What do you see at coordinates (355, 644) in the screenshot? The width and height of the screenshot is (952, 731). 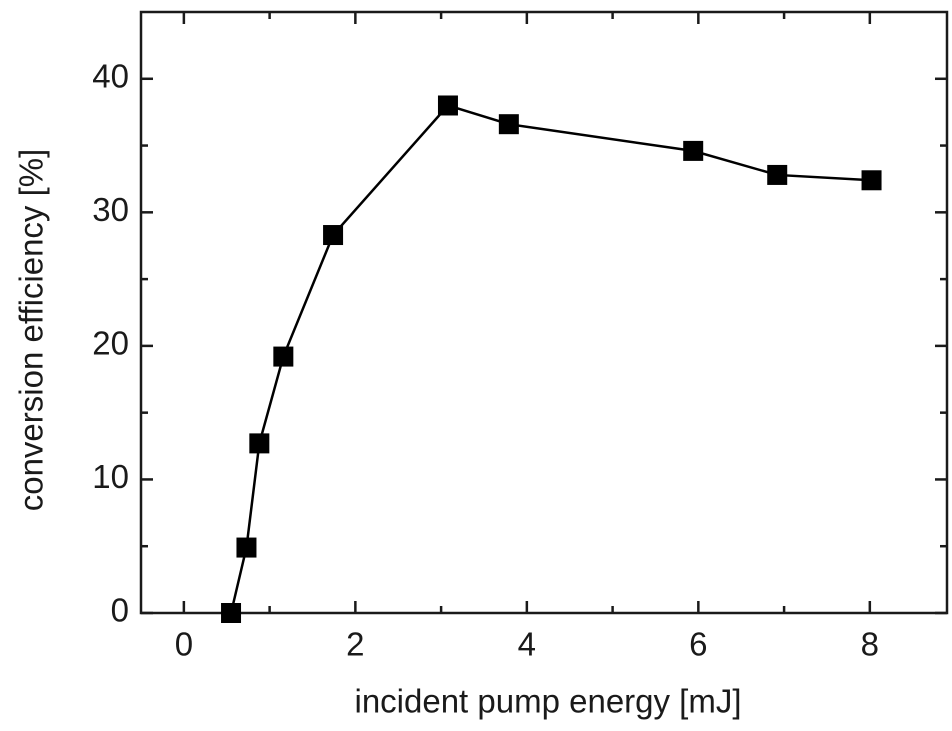 I see `x-tick-label: 2` at bounding box center [355, 644].